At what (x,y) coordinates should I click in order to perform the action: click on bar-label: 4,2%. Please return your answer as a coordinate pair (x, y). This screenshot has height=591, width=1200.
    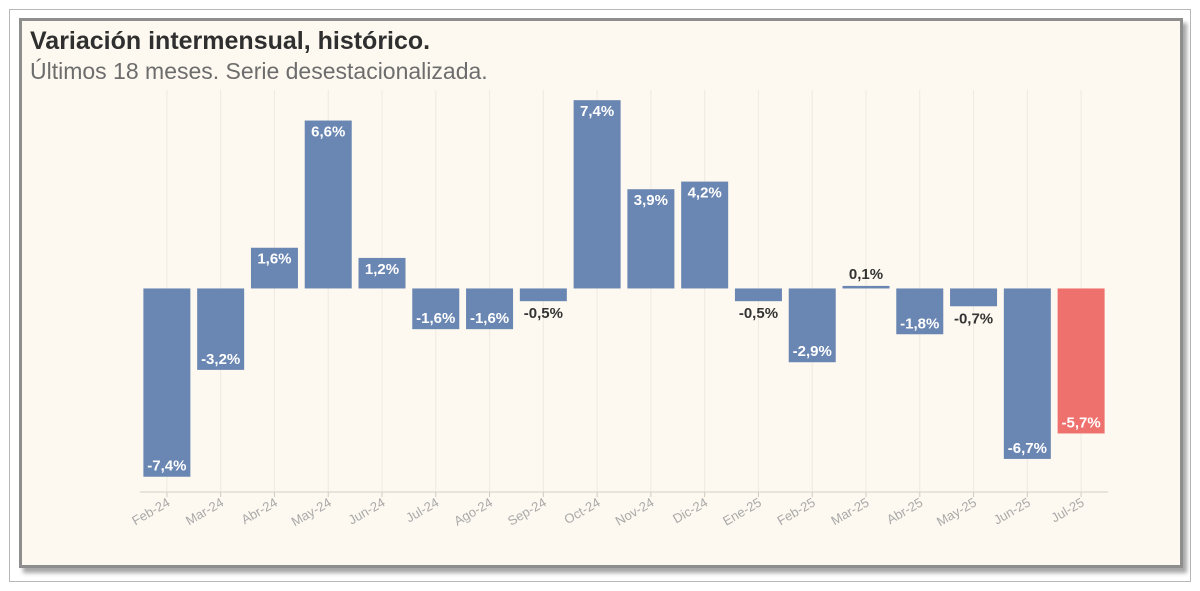
    Looking at the image, I should click on (705, 193).